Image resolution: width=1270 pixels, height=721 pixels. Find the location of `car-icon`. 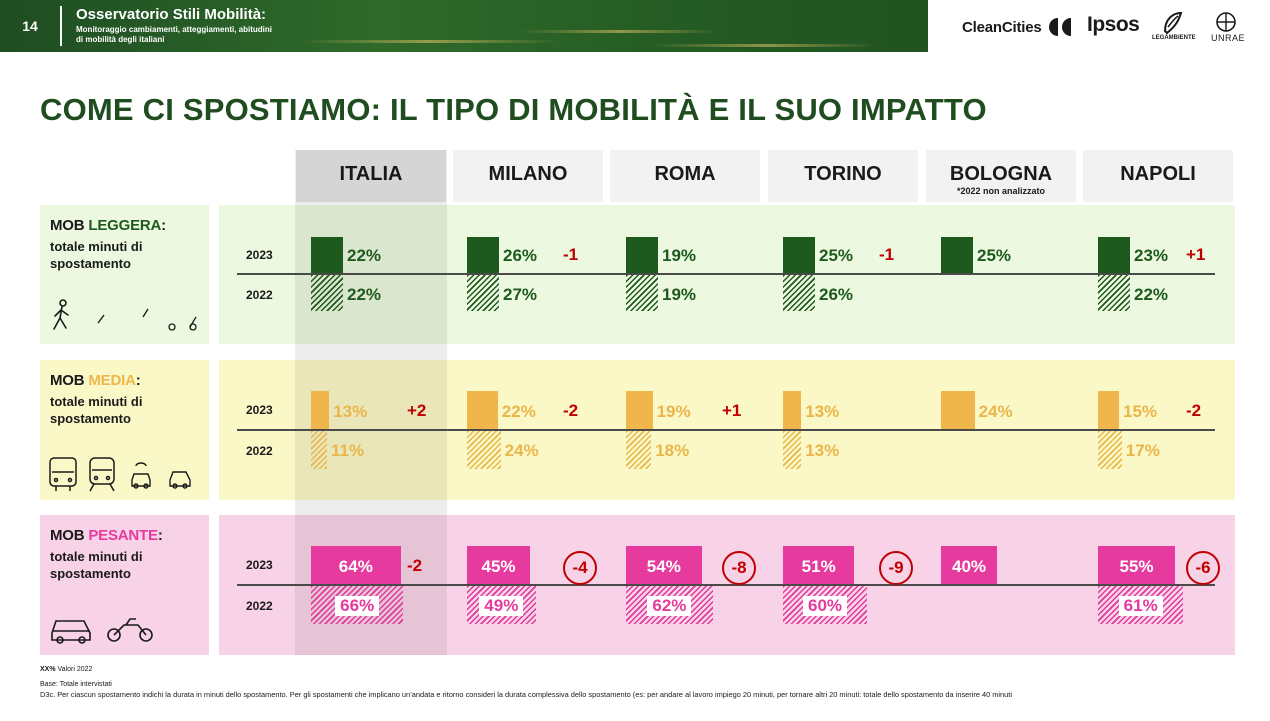

car-icon is located at coordinates (71, 632).